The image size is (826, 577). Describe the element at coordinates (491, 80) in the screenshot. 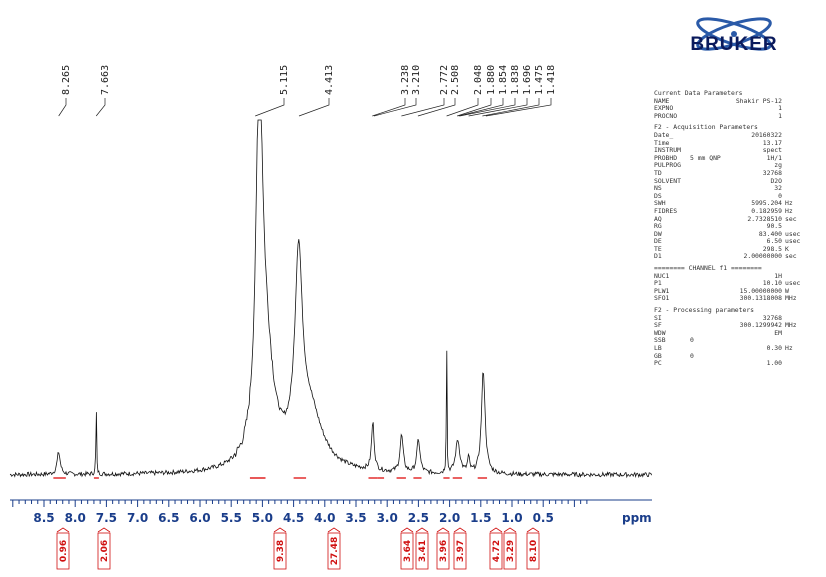

I see `peak-label: 1.880` at that location.